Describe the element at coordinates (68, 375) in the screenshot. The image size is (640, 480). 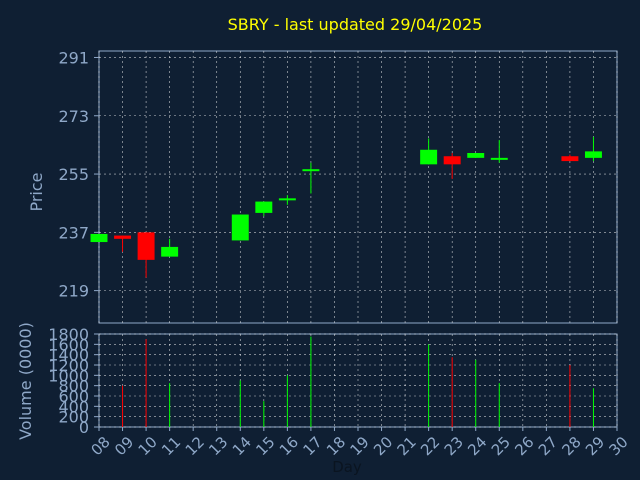
I see `volume-tick-label: 1000` at that location.